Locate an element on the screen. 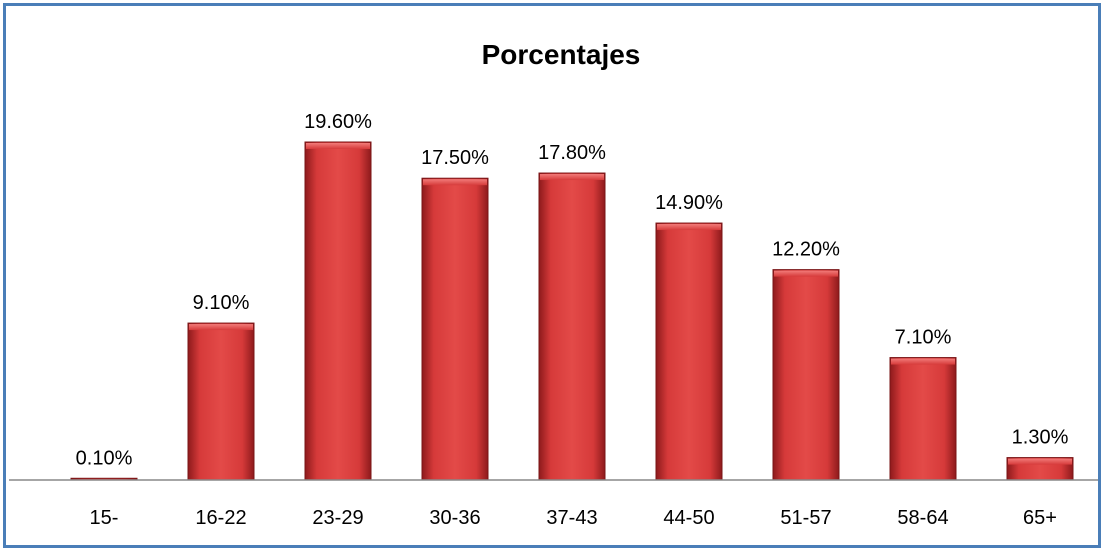  data-label-51-57: 12.20% is located at coordinates (806, 250).